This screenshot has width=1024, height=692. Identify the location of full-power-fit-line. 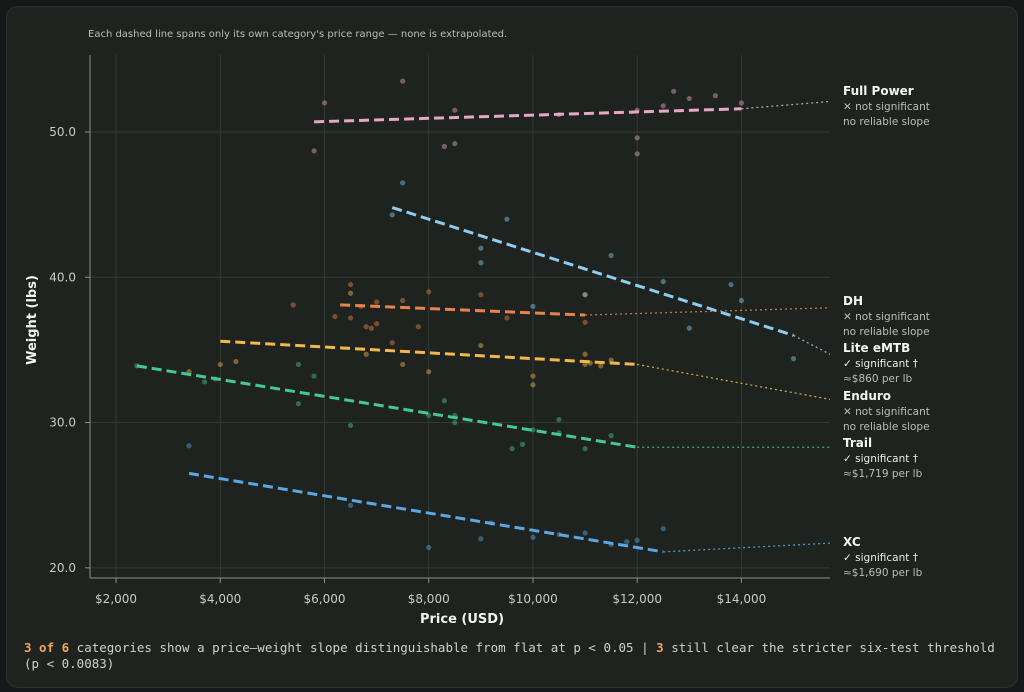
(528, 115).